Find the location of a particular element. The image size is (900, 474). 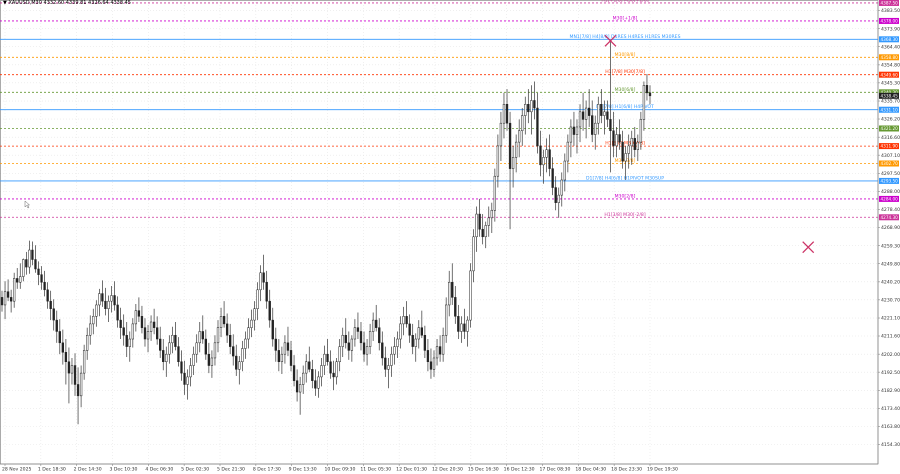

price-tick-label: 4221.10 is located at coordinates (890, 319).